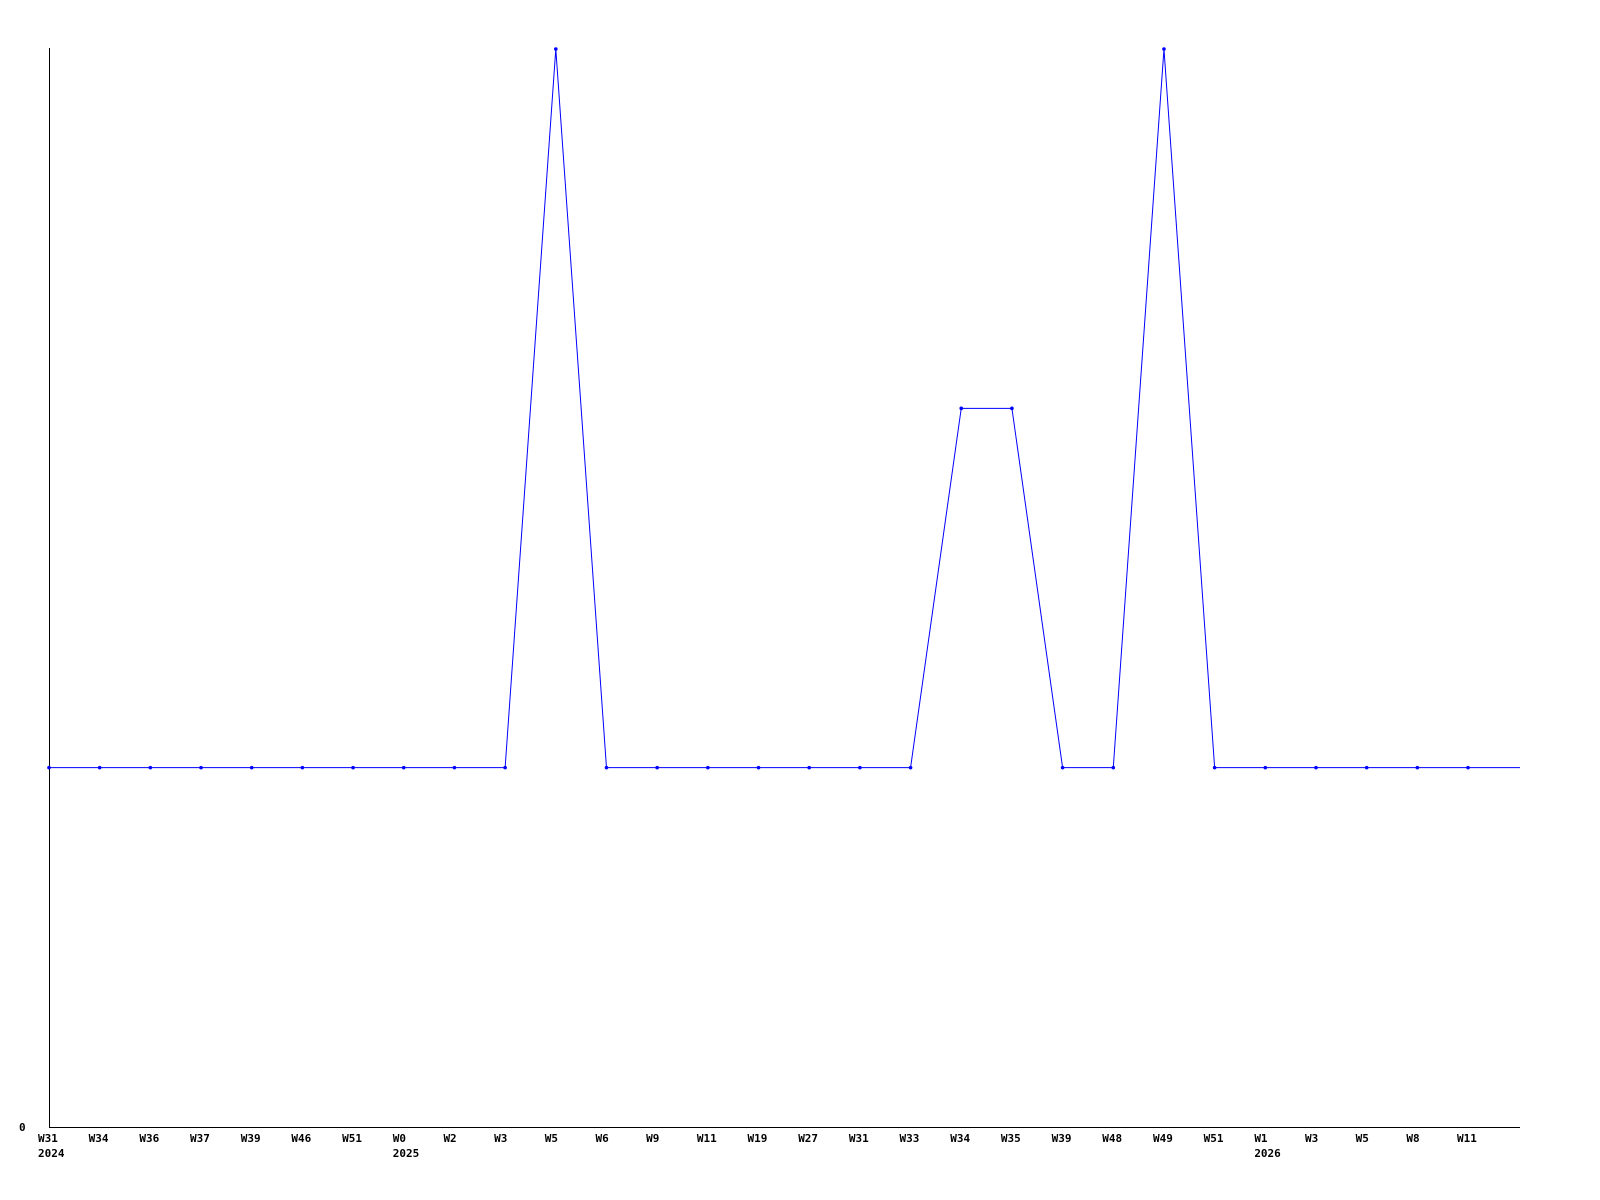  What do you see at coordinates (399, 1138) in the screenshot?
I see `x-tick-label: W0` at bounding box center [399, 1138].